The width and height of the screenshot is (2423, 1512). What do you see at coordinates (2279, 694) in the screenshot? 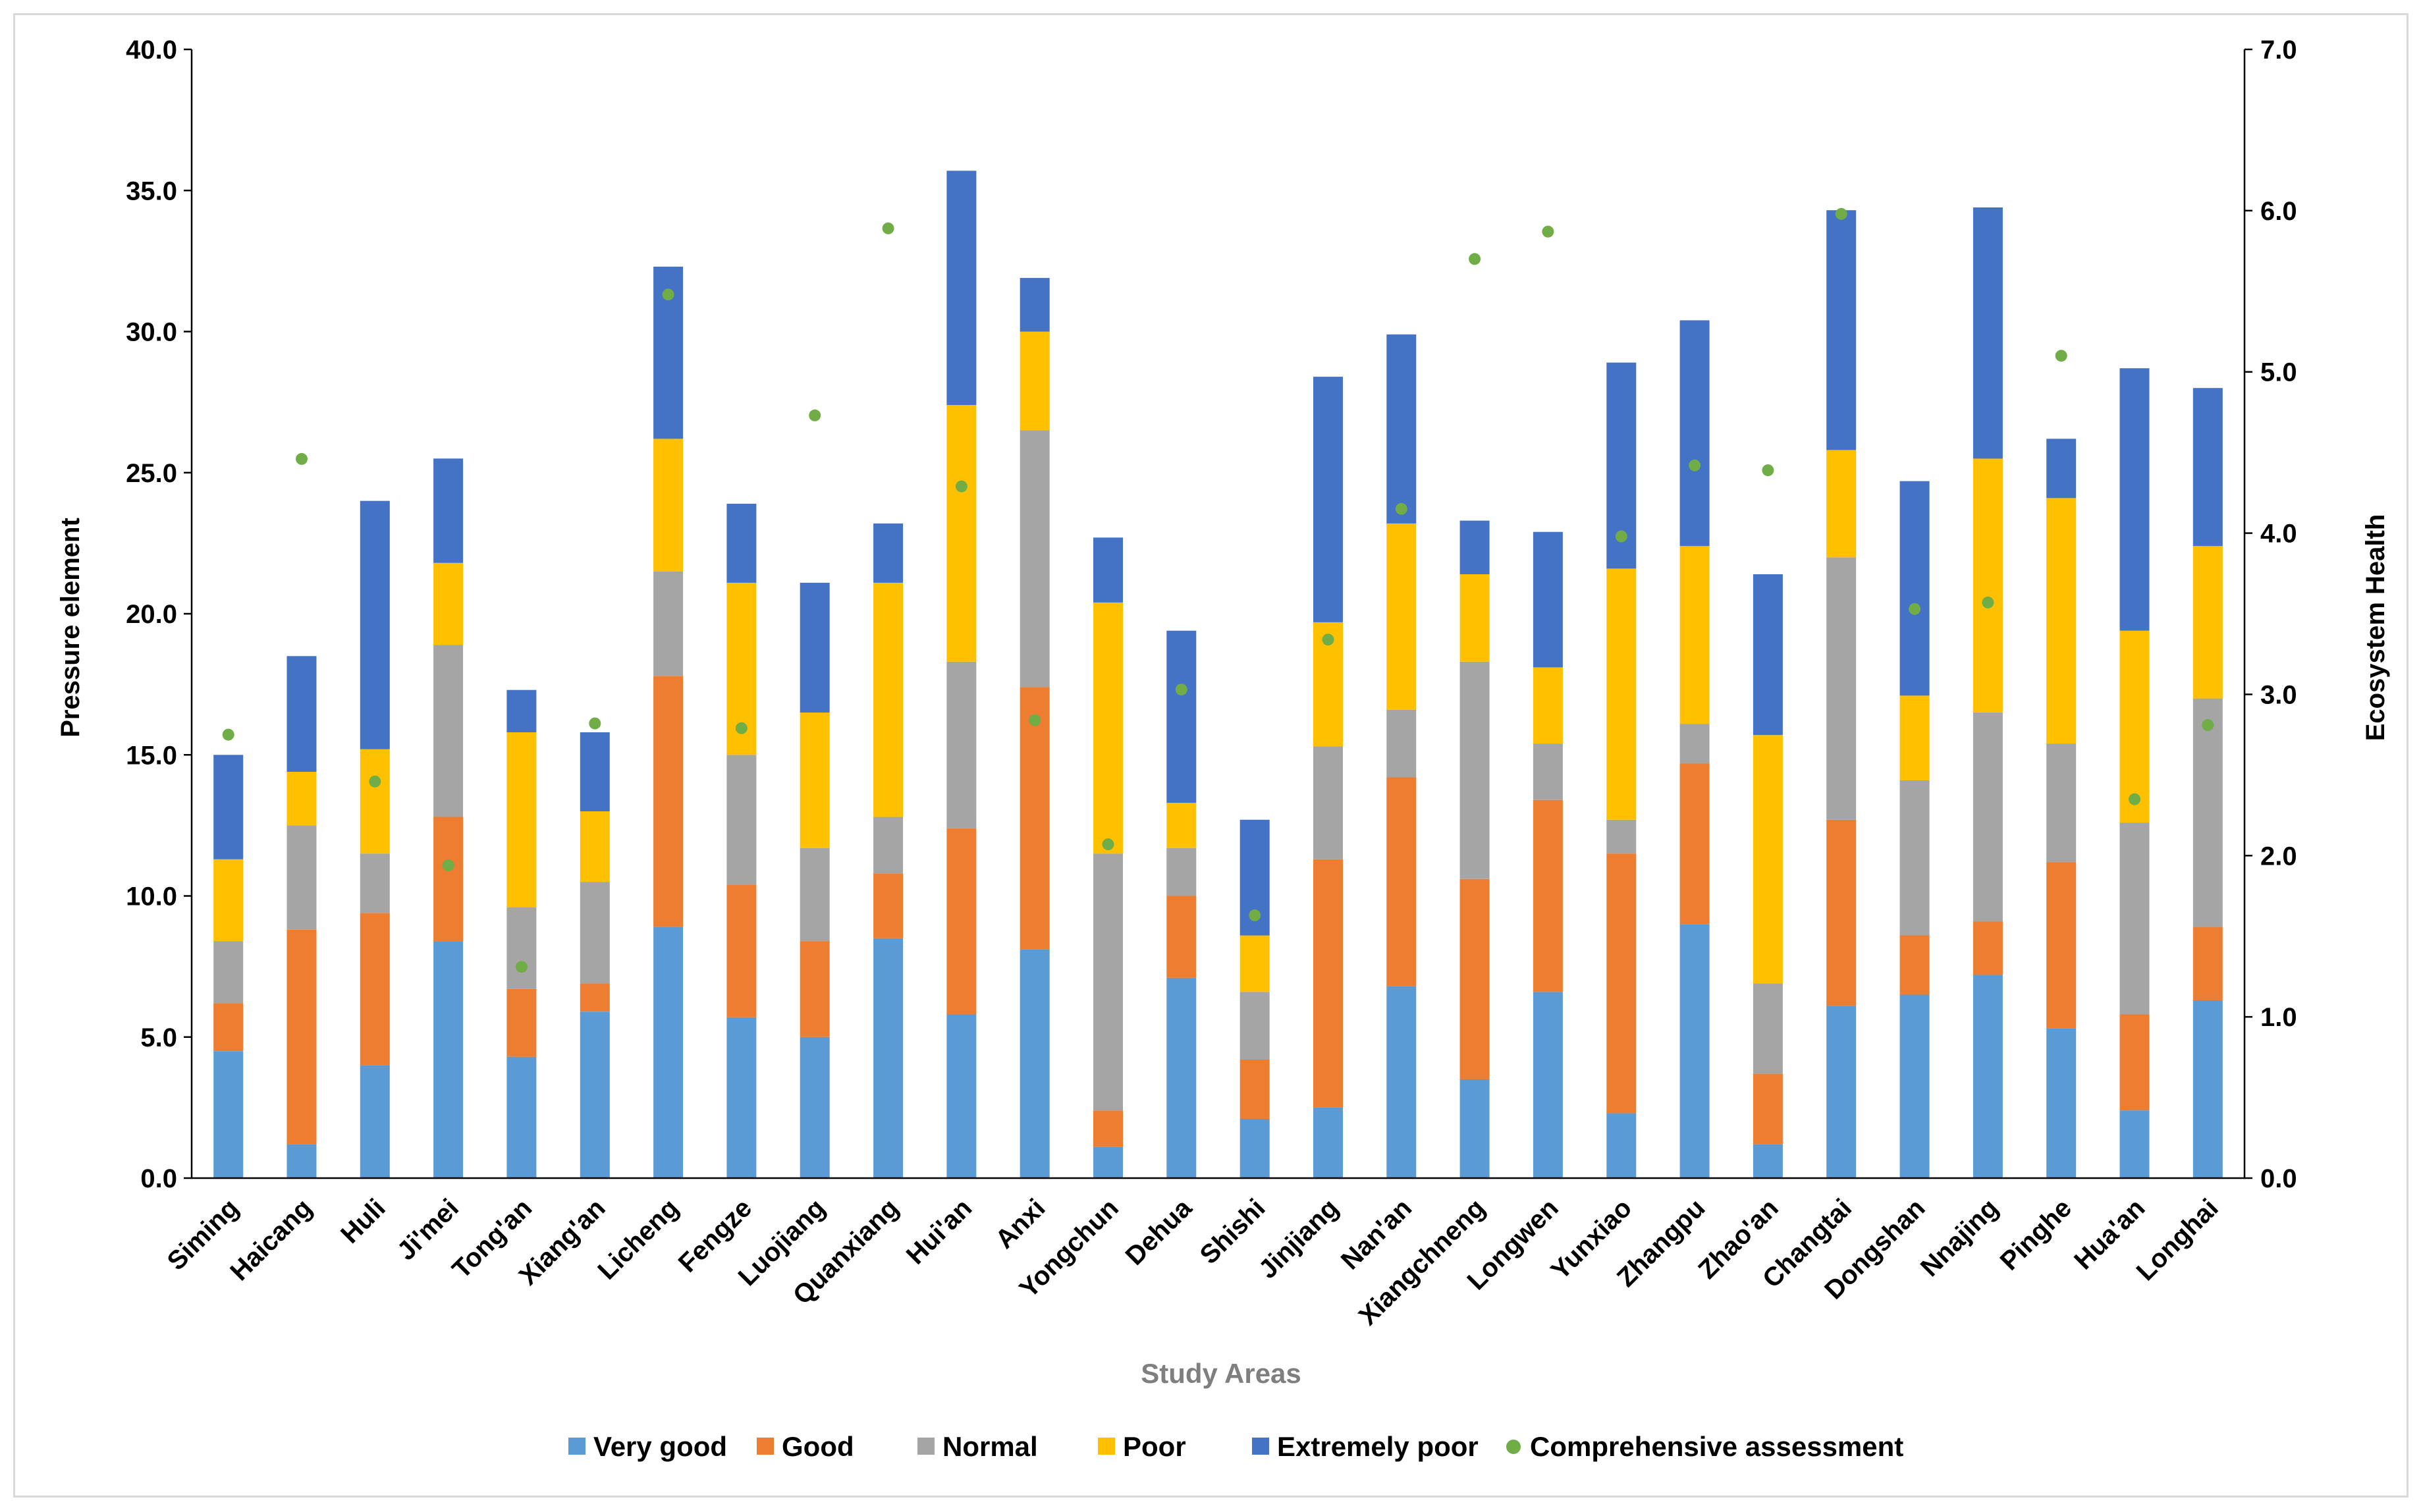
I see `y2-tick-label: 3.0` at bounding box center [2279, 694].